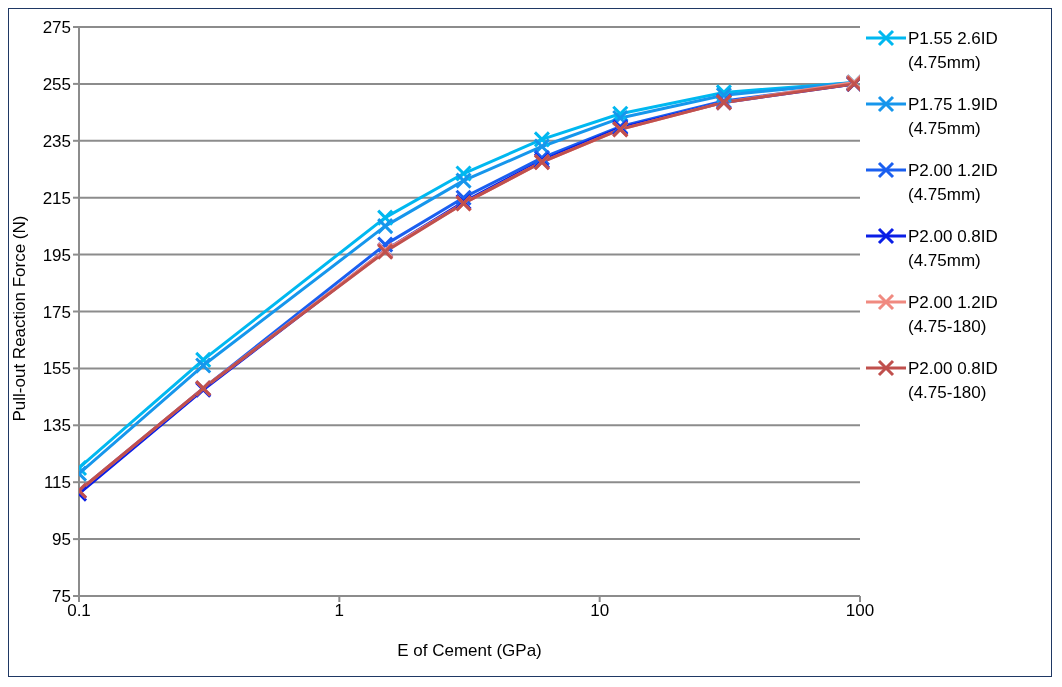  I want to click on x-tick-label: 1, so click(339, 611).